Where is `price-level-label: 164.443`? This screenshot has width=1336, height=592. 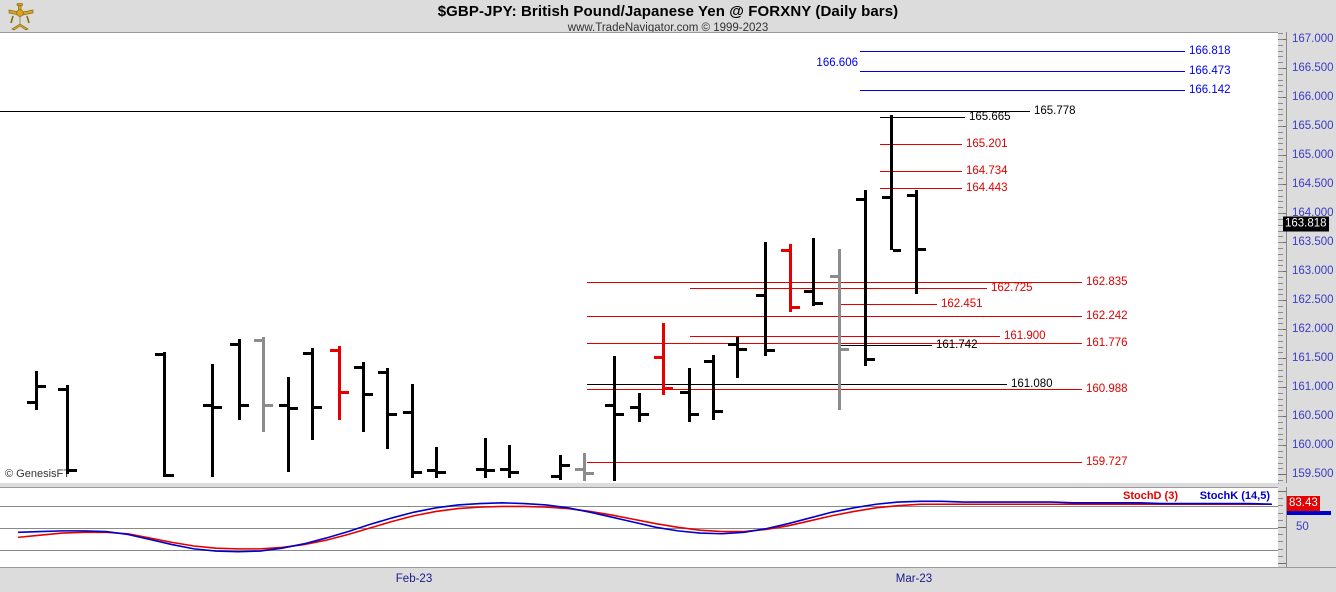
price-level-label: 164.443 is located at coordinates (987, 188).